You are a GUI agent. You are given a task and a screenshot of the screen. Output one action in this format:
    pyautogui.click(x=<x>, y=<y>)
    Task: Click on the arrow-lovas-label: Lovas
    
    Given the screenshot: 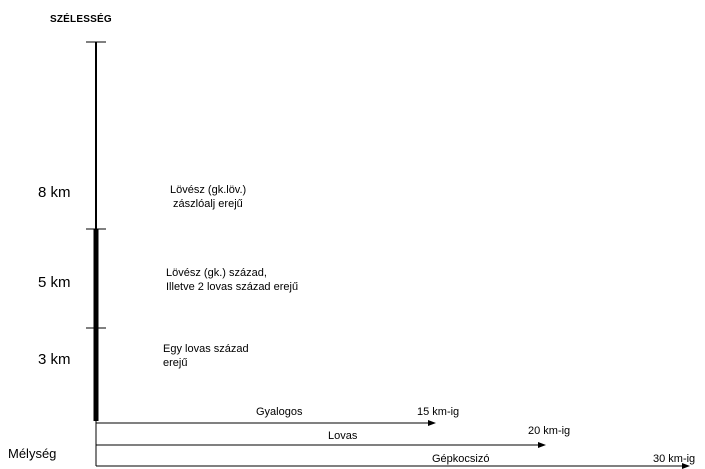 What is the action you would take?
    pyautogui.click(x=343, y=436)
    